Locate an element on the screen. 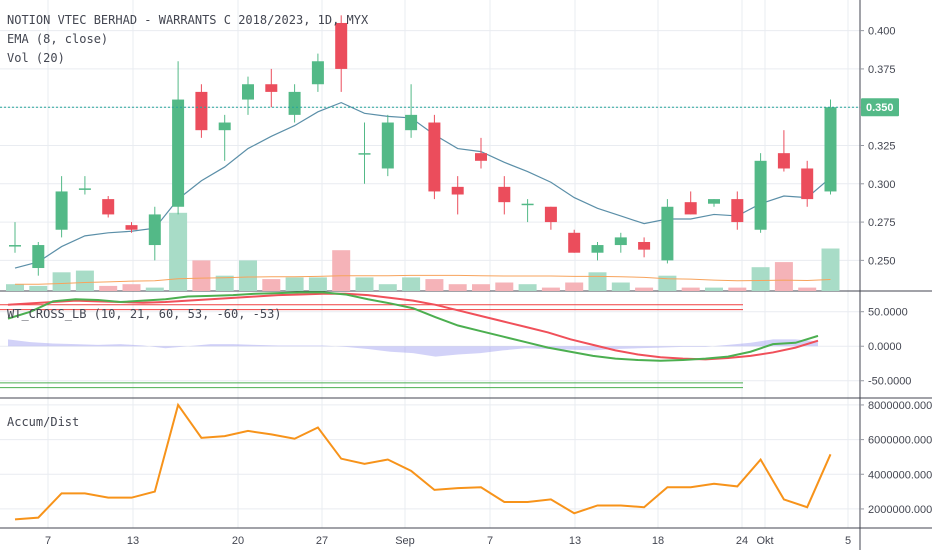 This screenshot has width=932, height=550. y-tick-label: 0.400 is located at coordinates (882, 32).